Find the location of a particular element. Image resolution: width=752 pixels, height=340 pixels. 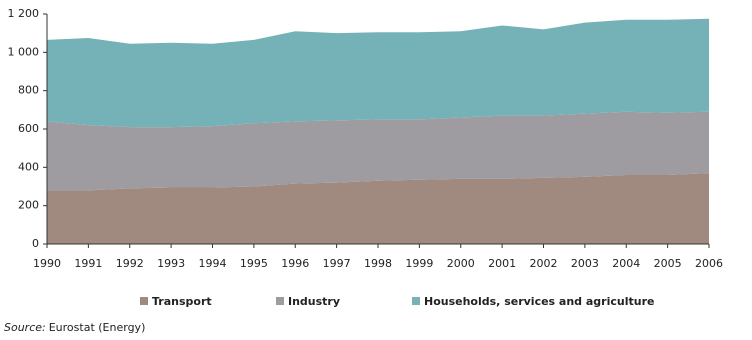

legend-label: Industry is located at coordinates (314, 301).